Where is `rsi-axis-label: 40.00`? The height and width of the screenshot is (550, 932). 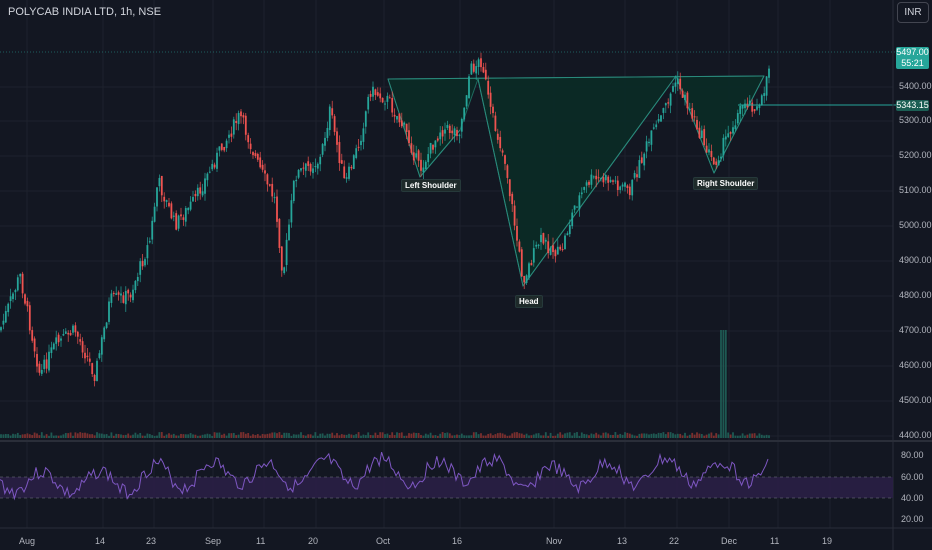 rsi-axis-label: 40.00 is located at coordinates (912, 498).